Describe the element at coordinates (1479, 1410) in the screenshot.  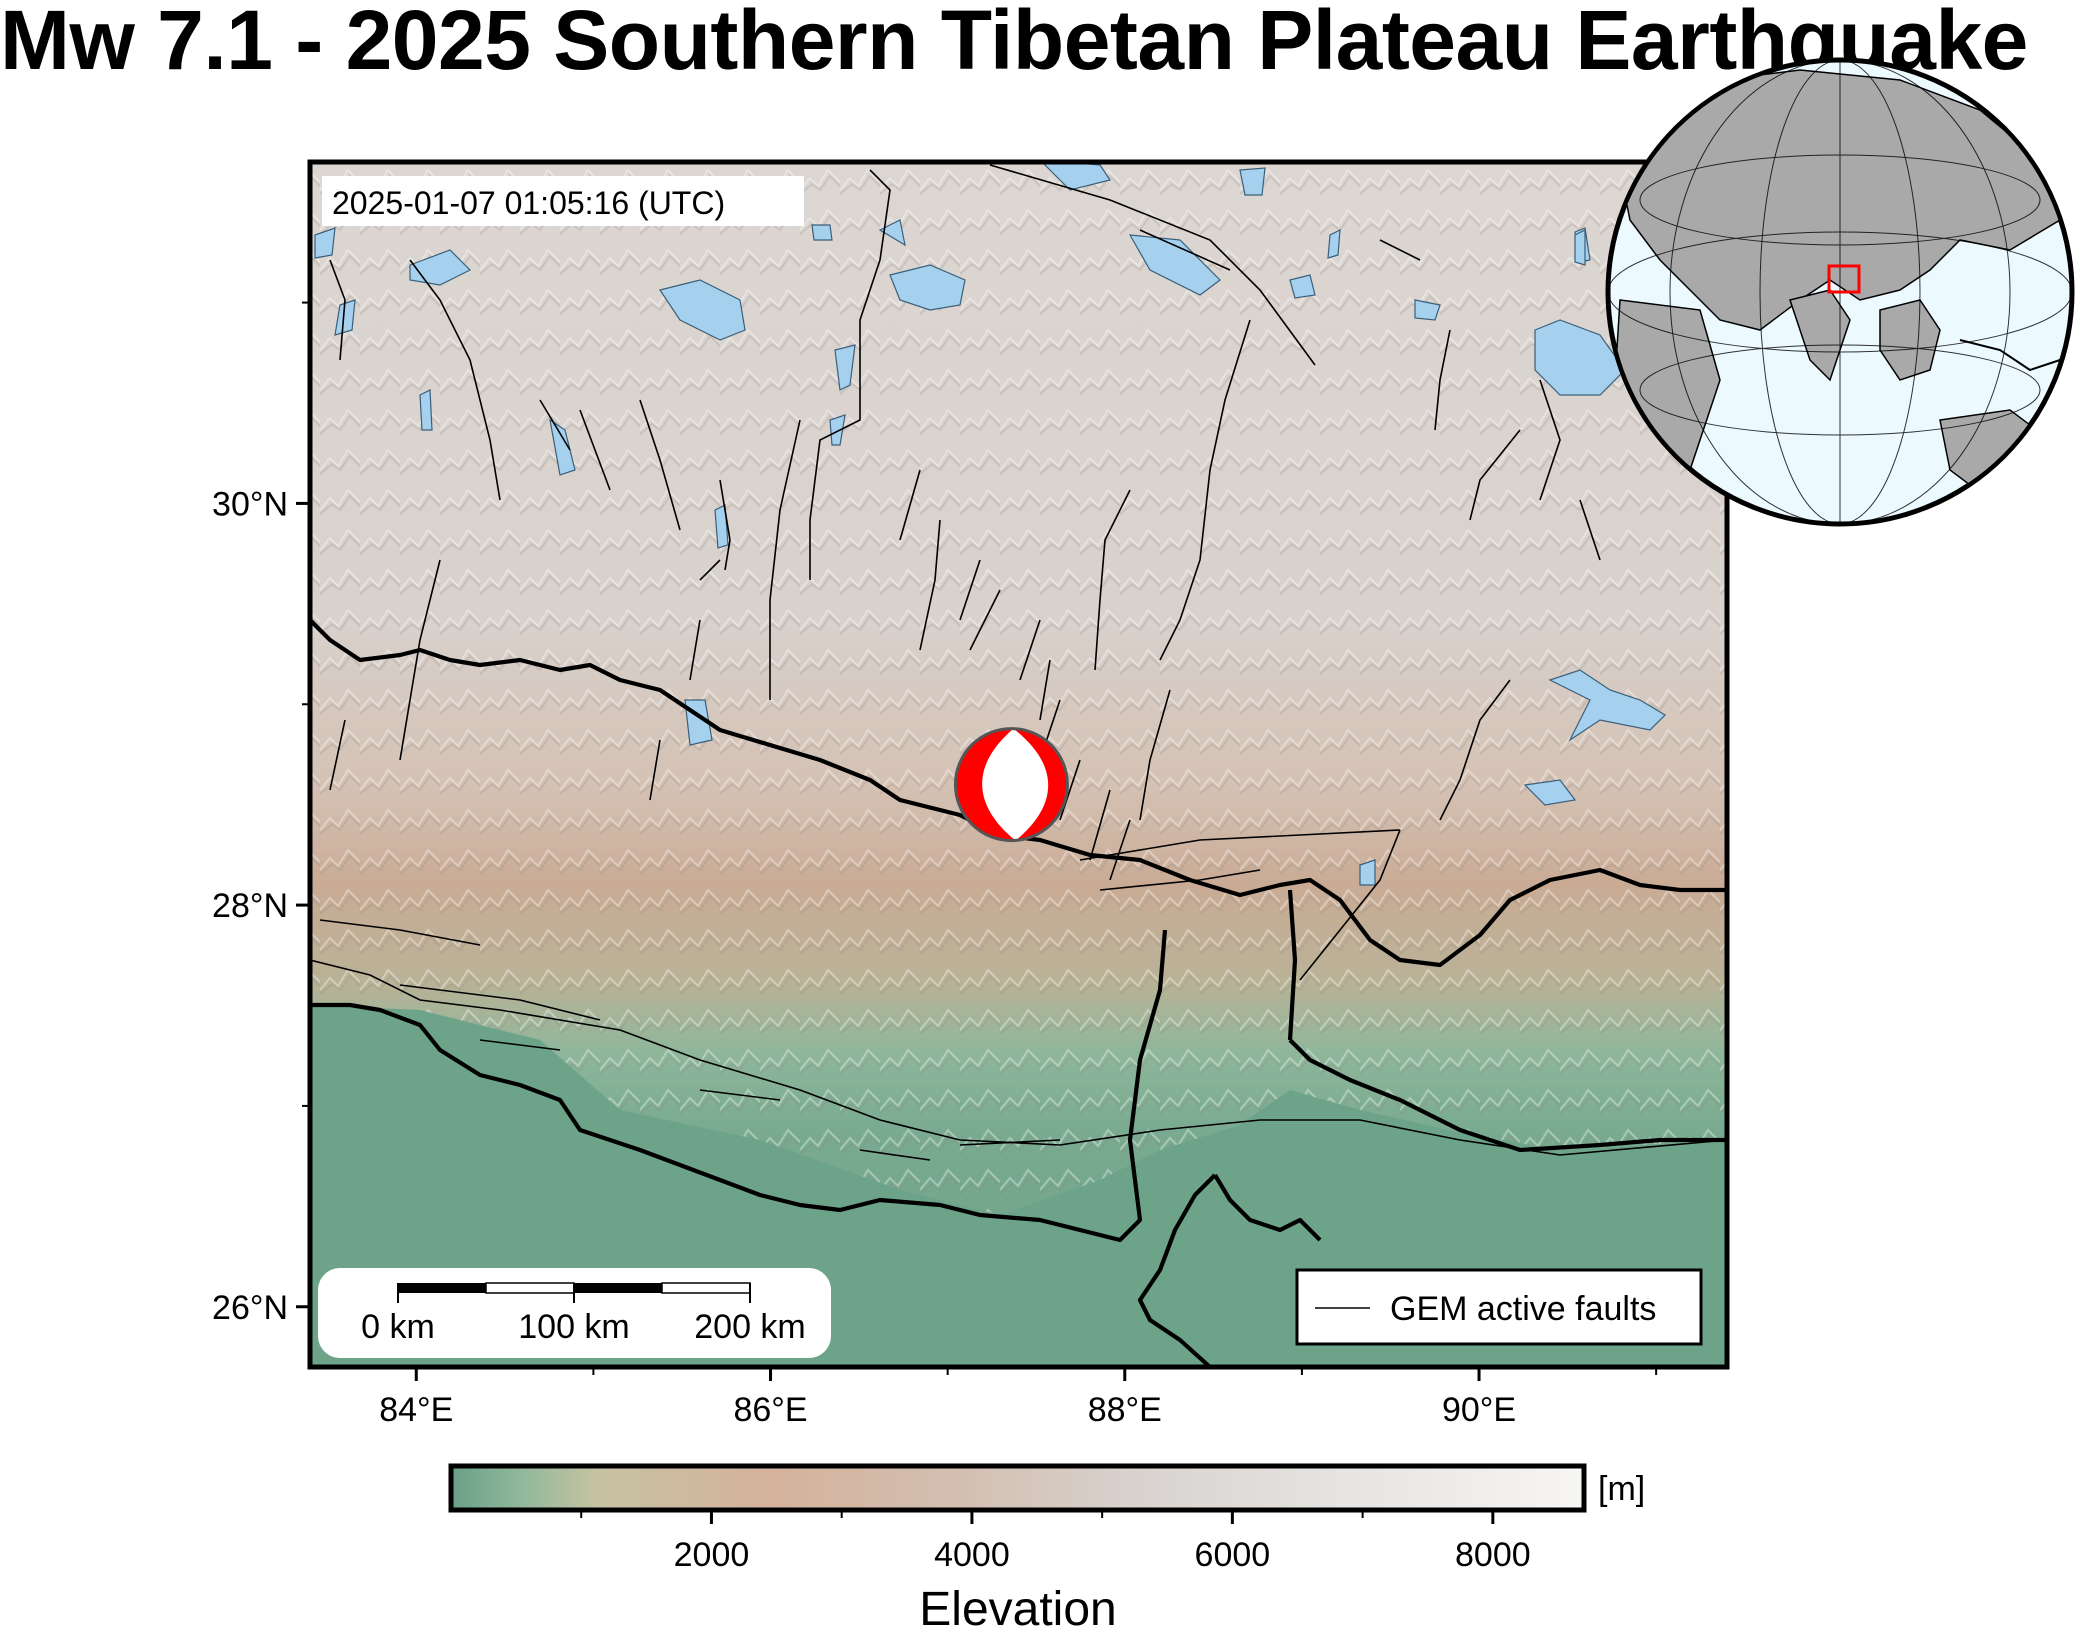
I see `lon-tick-label-3: 90°E` at that location.